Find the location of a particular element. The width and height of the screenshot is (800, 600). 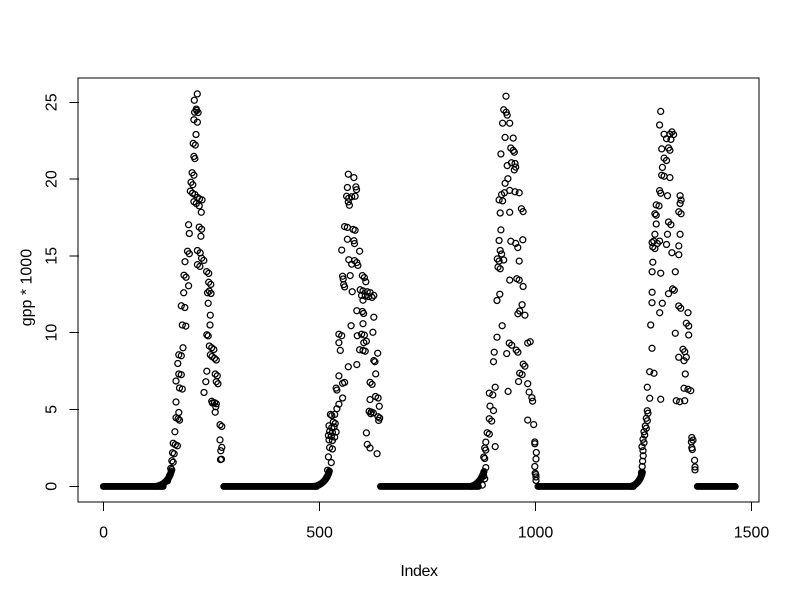

svg-text: 10 is located at coordinates (52, 333).